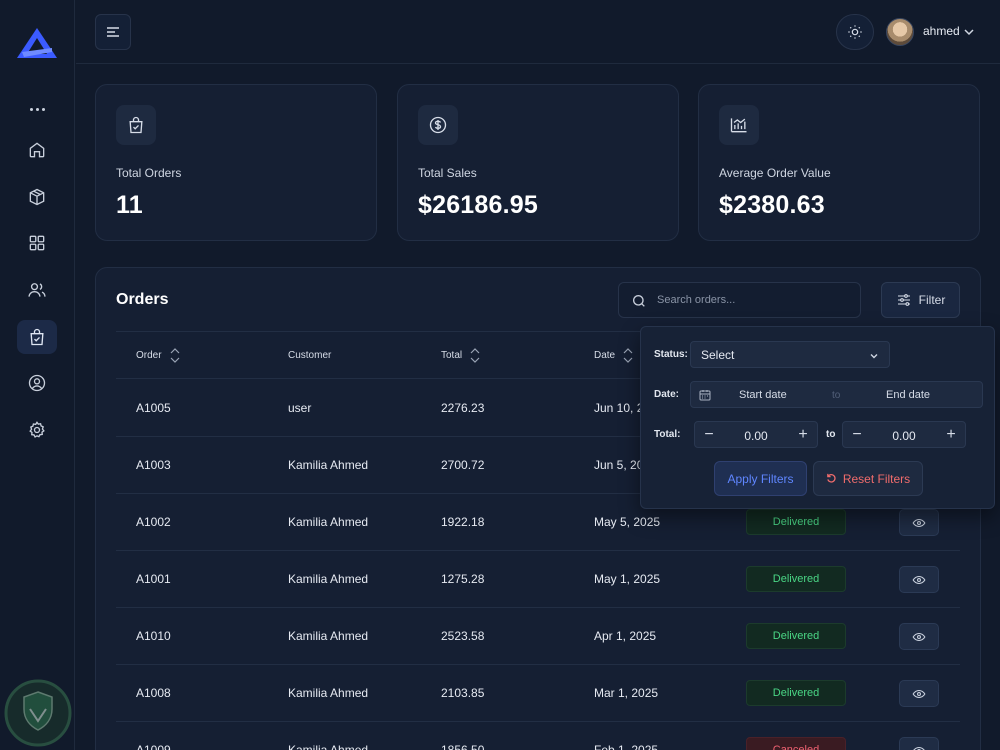  What do you see at coordinates (236, 162) in the screenshot?
I see `stat-card-total-orders: Total Orders 11` at bounding box center [236, 162].